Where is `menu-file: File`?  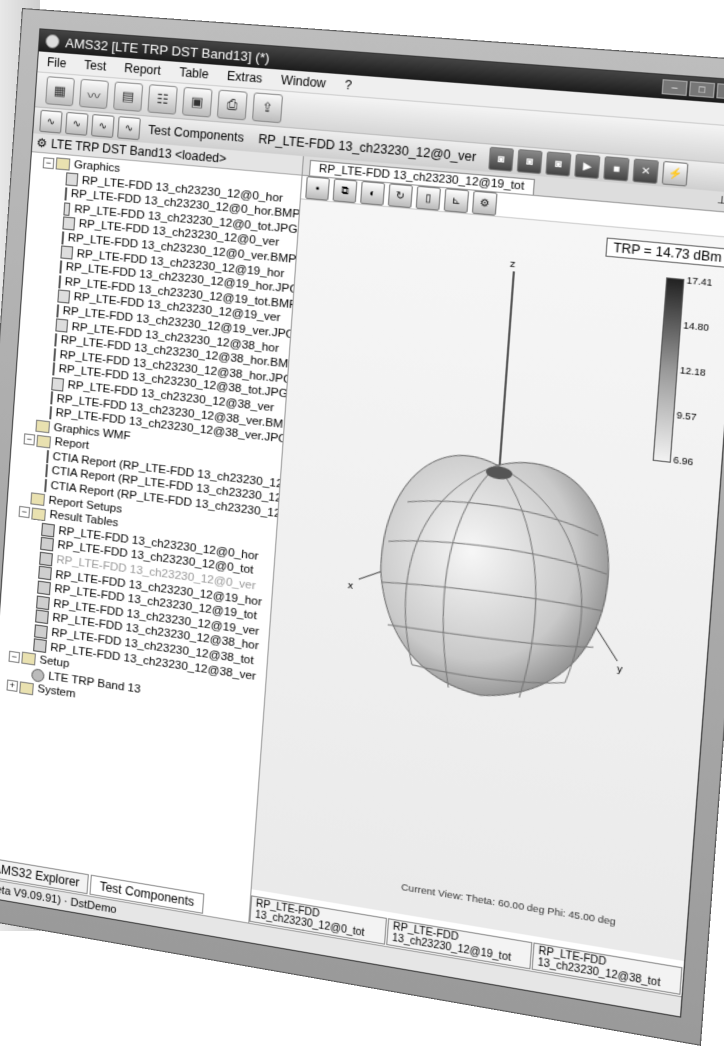 menu-file: File is located at coordinates (57, 62).